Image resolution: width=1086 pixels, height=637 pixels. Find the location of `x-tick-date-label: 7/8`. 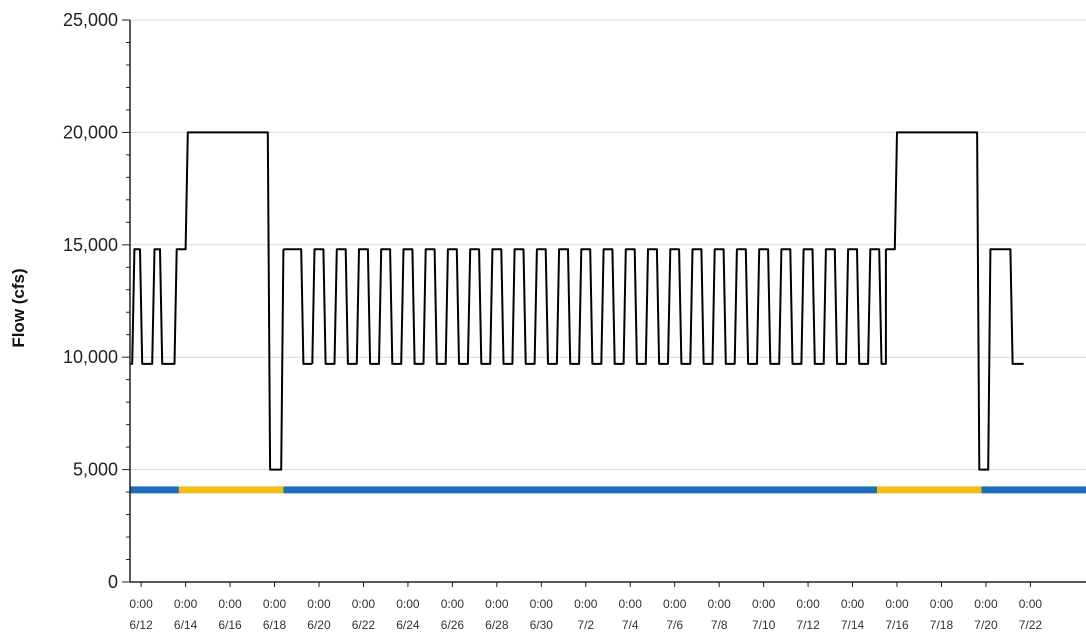

x-tick-date-label: 7/8 is located at coordinates (719, 625).